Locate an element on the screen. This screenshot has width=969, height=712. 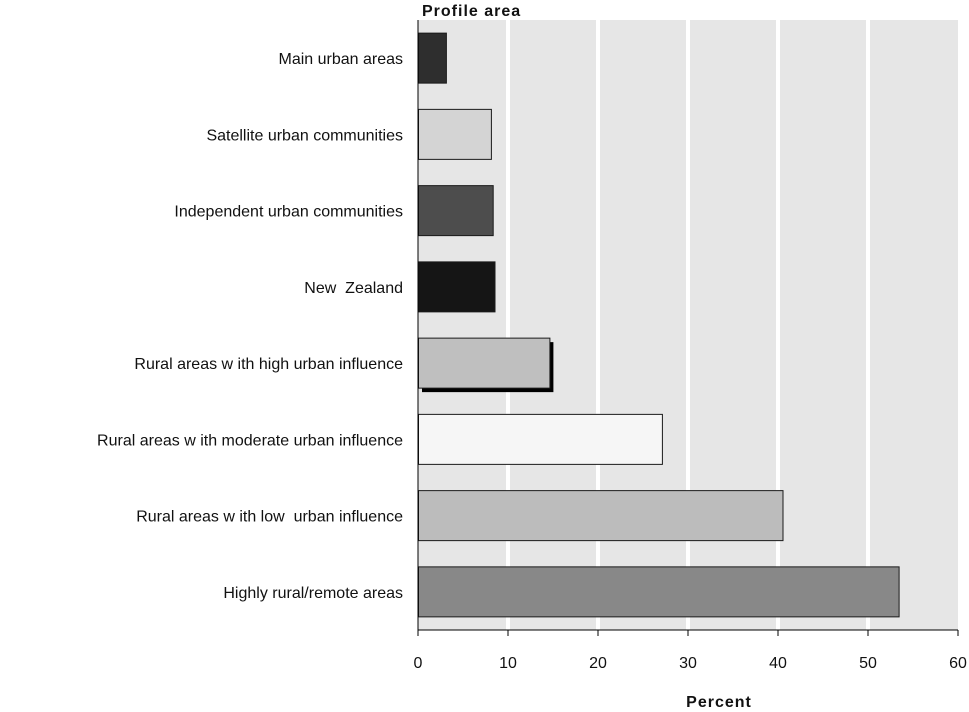
x-axis-ticks: 0 10 20 30 40 50 60 is located at coordinates (690, 651).